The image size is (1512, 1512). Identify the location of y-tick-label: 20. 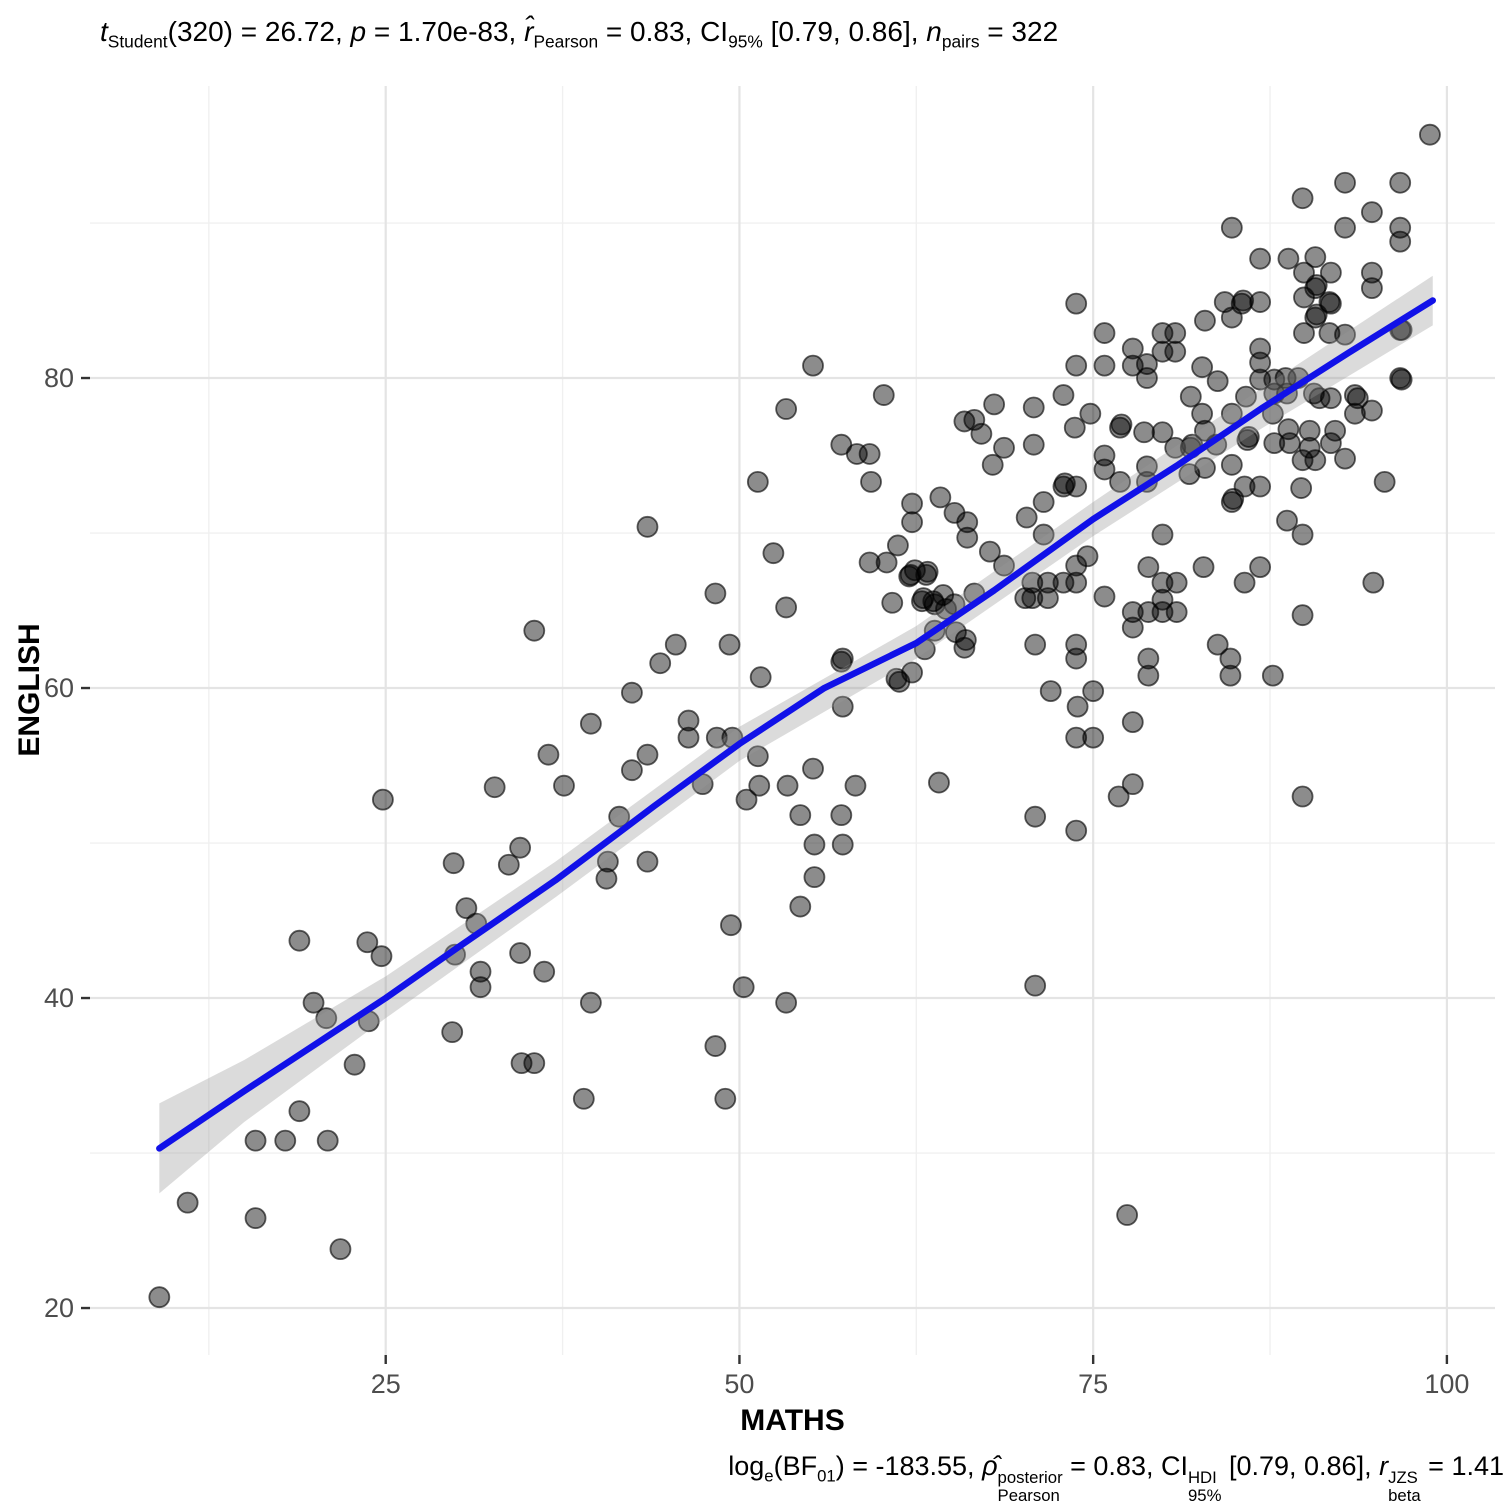
(59, 1308).